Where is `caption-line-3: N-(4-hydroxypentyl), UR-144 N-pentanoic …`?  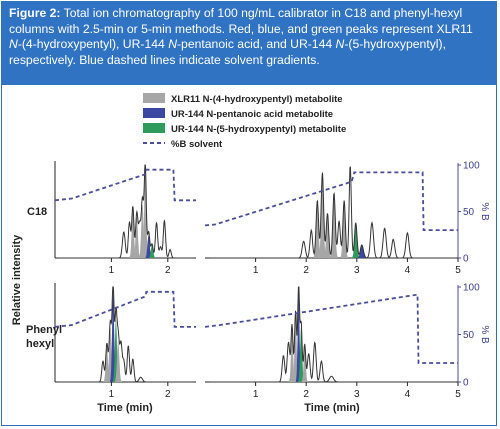
caption-line-3: N-(4-hydroxypentyl), UR-144 N-pentanoic … is located at coordinates (249, 45).